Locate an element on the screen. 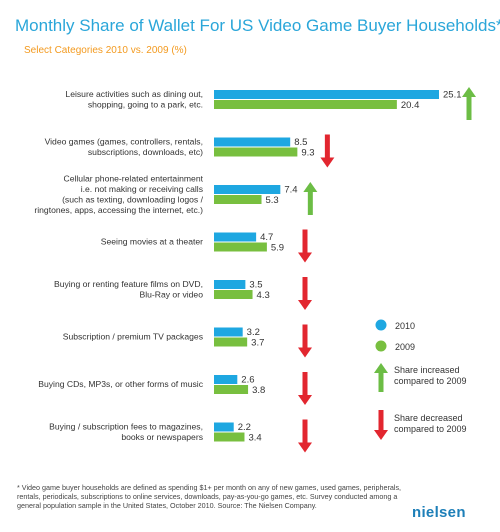  legend-increase-label: Share increased compared to 2009 is located at coordinates (430, 375).